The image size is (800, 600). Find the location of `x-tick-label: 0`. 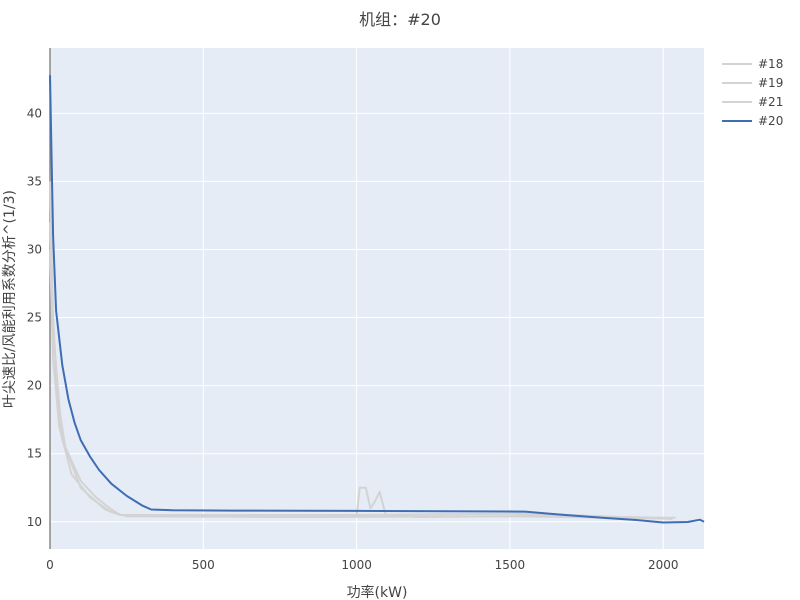

x-tick-label: 0 is located at coordinates (50, 565).